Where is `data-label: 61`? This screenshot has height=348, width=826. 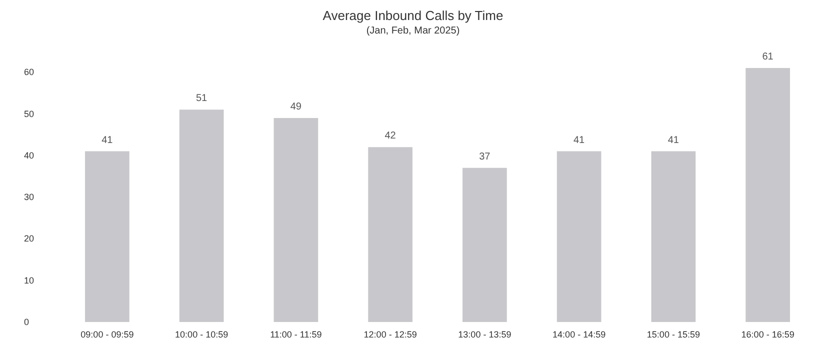
data-label: 61 is located at coordinates (768, 57).